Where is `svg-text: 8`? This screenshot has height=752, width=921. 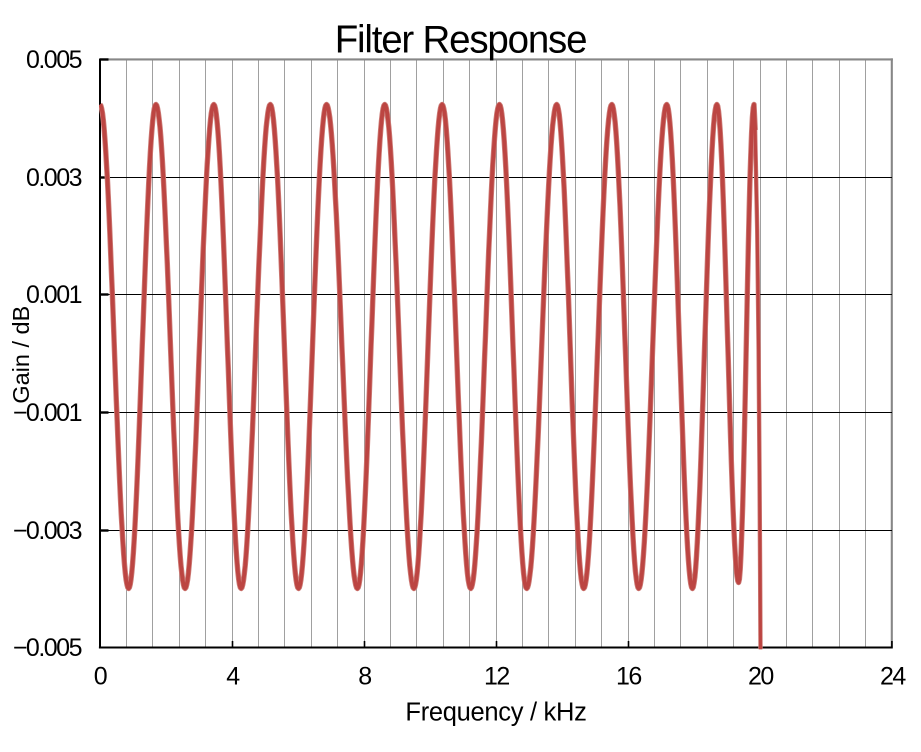 svg-text: 8 is located at coordinates (364, 677).